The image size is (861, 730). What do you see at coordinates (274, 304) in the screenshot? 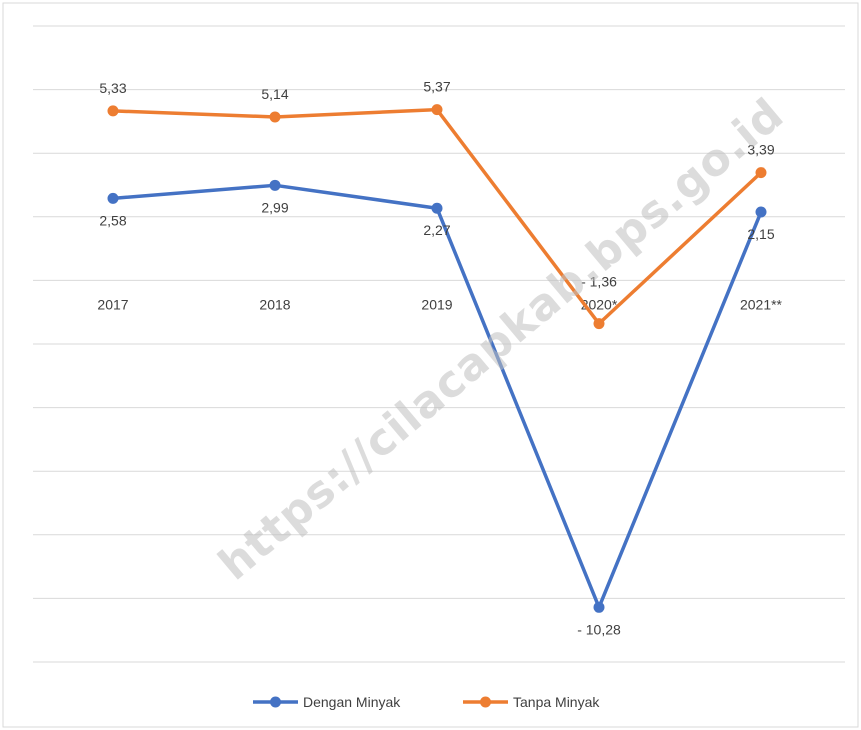
I see `category-label: 2018` at bounding box center [274, 304].